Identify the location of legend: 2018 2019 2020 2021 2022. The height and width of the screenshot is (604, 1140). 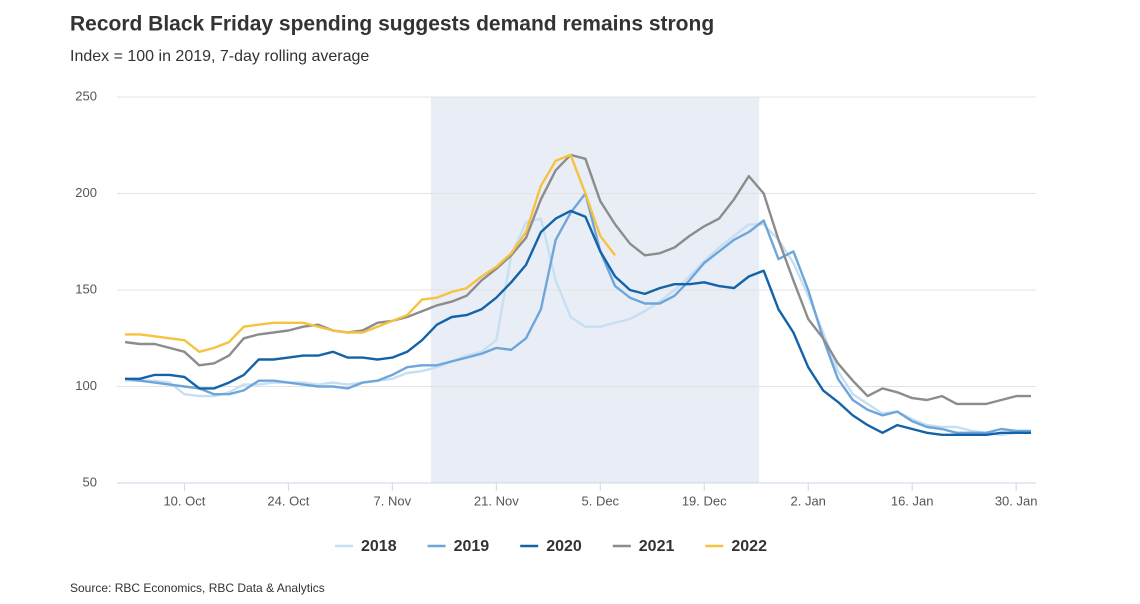
(551, 546).